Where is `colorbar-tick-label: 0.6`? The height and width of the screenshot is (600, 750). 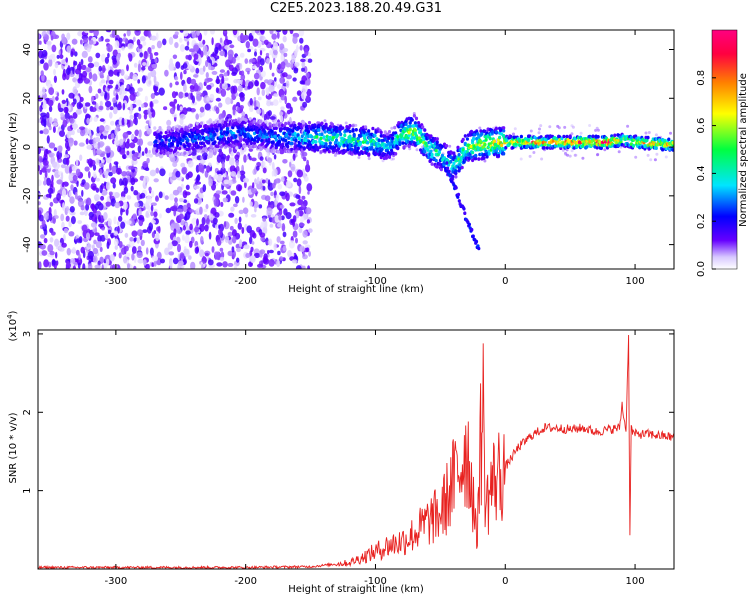
colorbar-tick-label: 0.6 is located at coordinates (701, 126).